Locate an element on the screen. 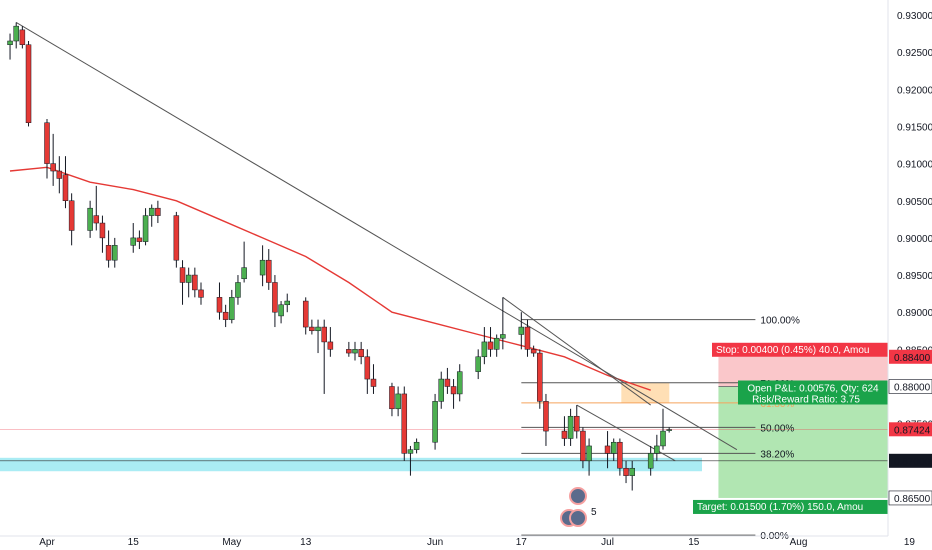 This screenshot has height=550, width=932. stop-label-text: Stop: 0.00400 (0.45%) 40.0, Amou is located at coordinates (792, 350).